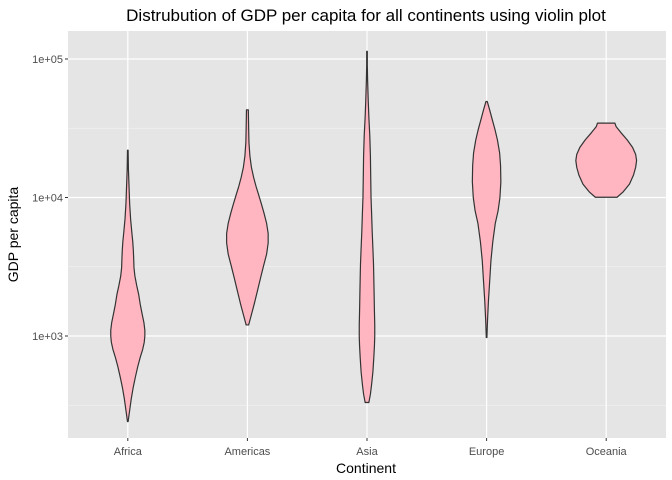  What do you see at coordinates (607, 452) in the screenshot?
I see `x-tick-label-oceania: Oceania` at bounding box center [607, 452].